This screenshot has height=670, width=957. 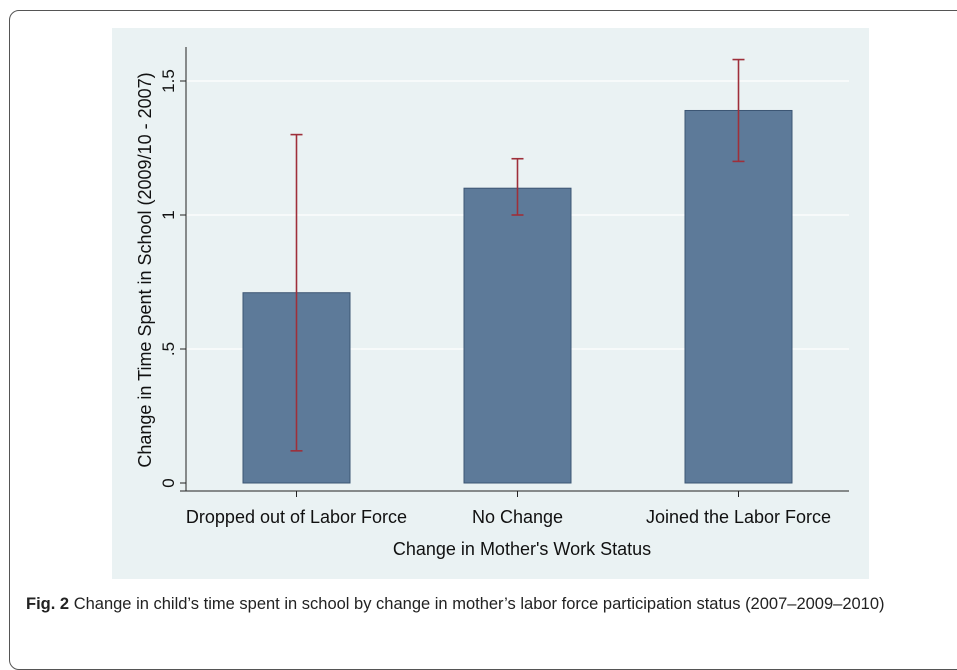 What do you see at coordinates (522, 549) in the screenshot?
I see `x-axis-label: Change in Mother's Work Status` at bounding box center [522, 549].